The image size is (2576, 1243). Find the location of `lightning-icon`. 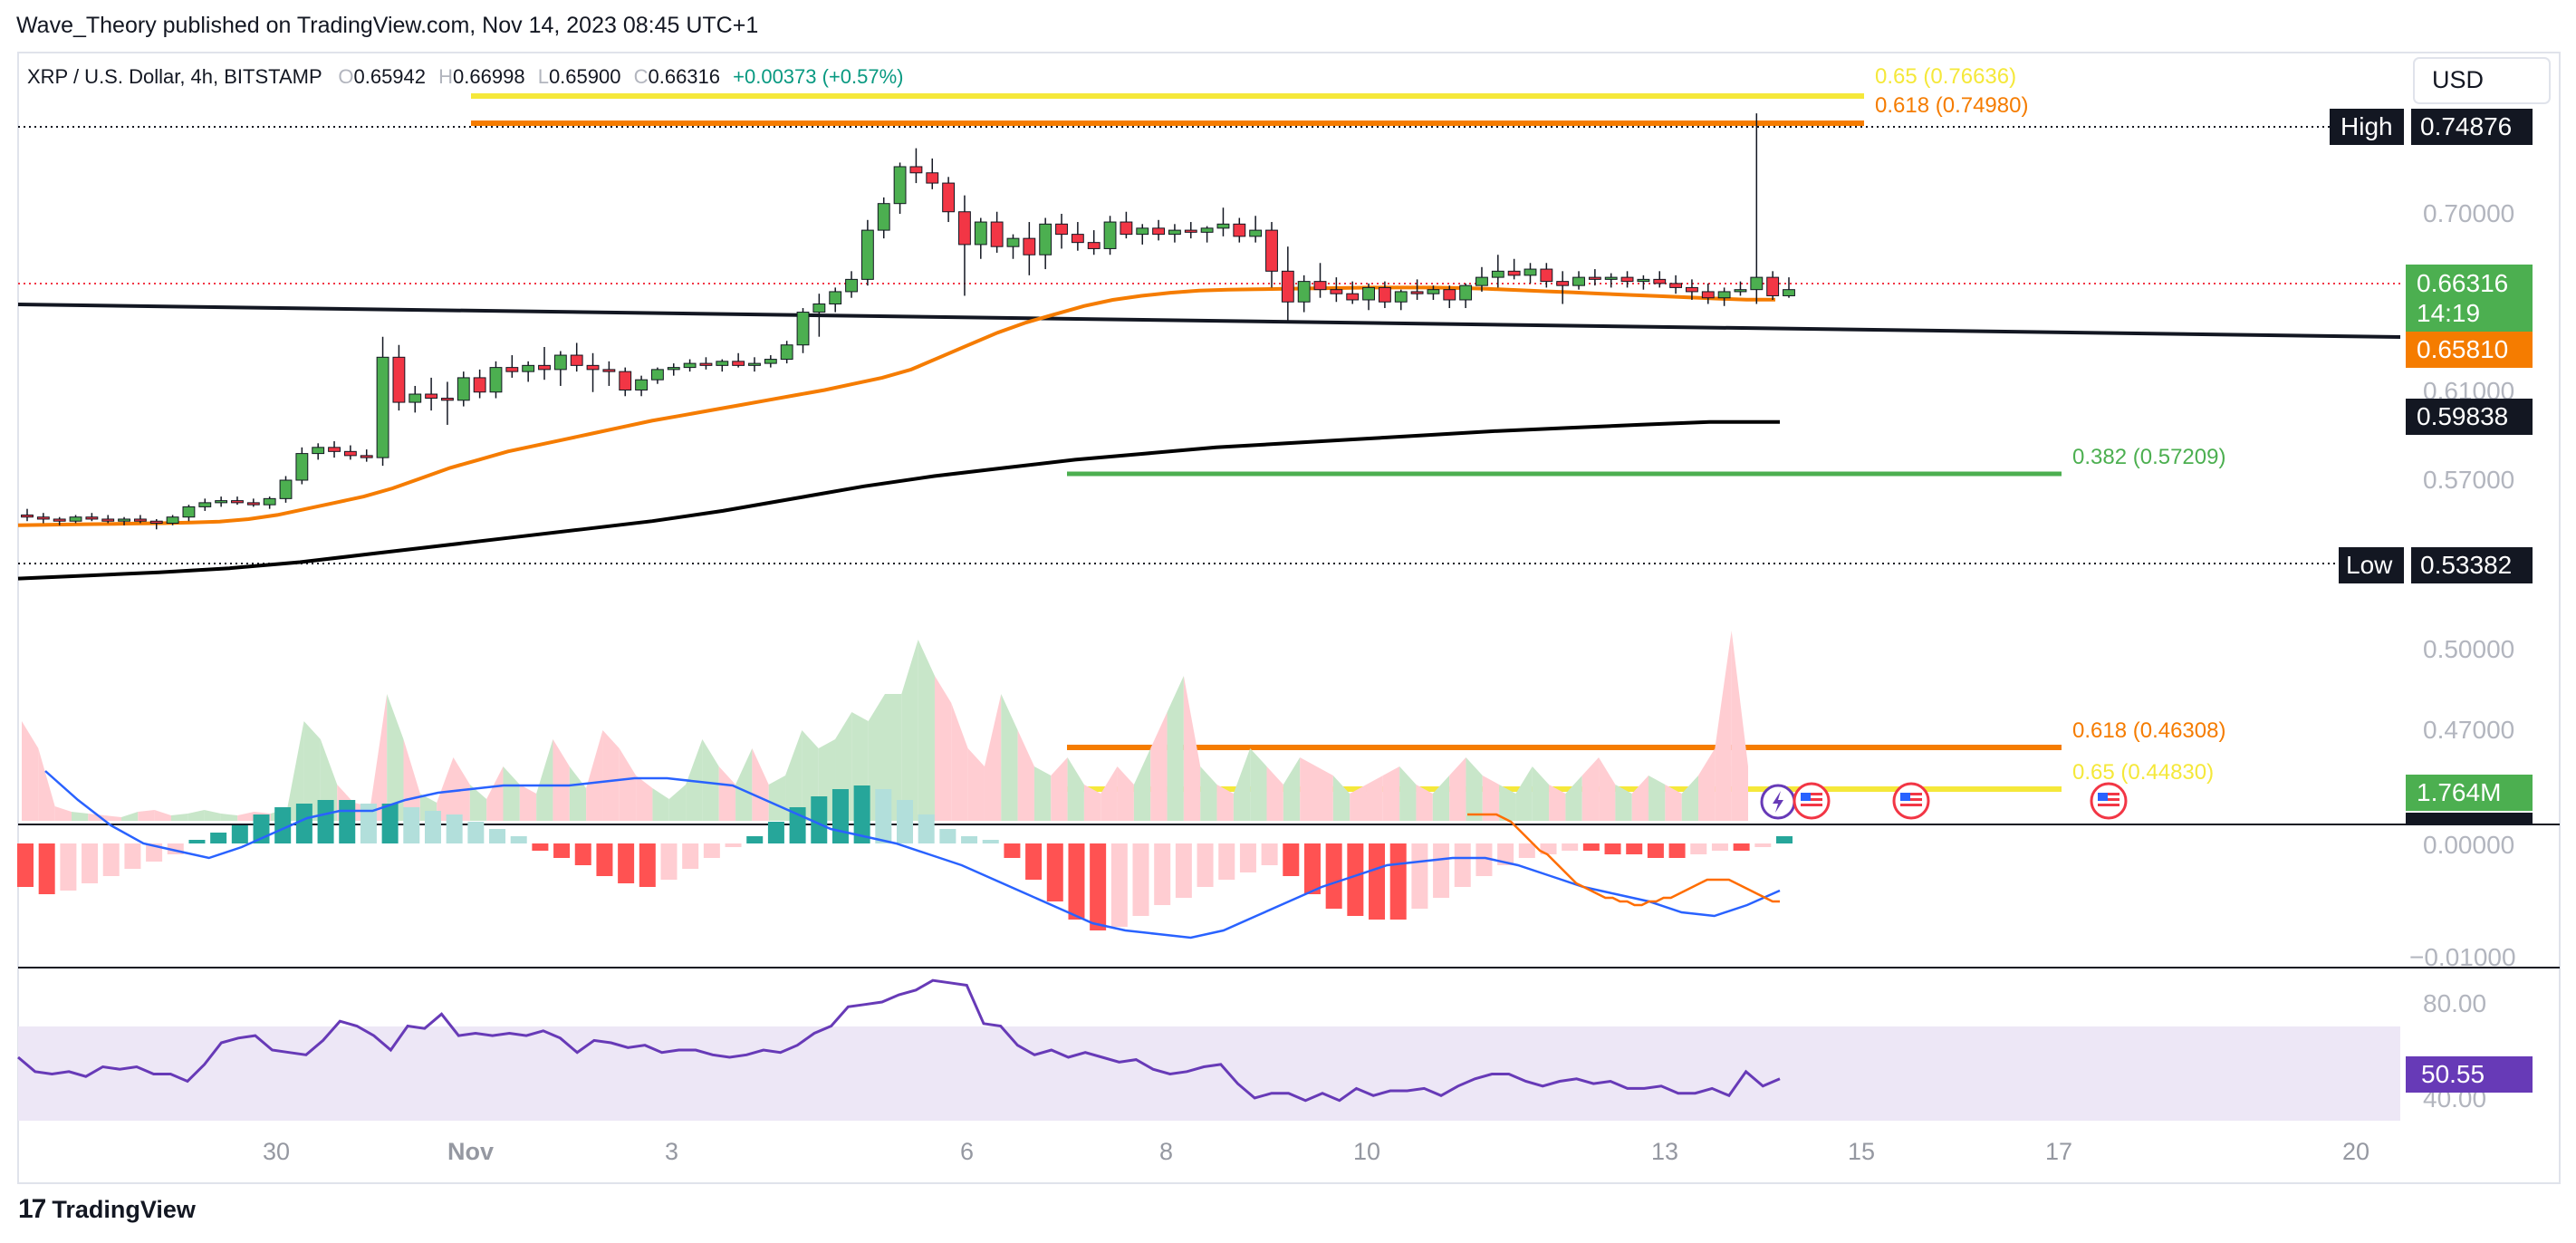

lightning-icon is located at coordinates (1778, 802).